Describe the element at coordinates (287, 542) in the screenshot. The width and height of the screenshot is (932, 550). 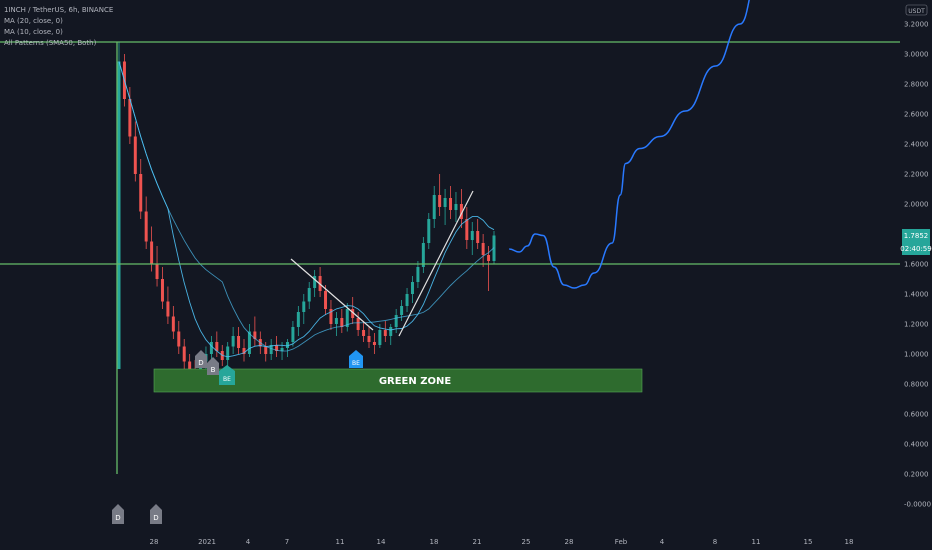
I see `x-tick-label: 7` at that location.